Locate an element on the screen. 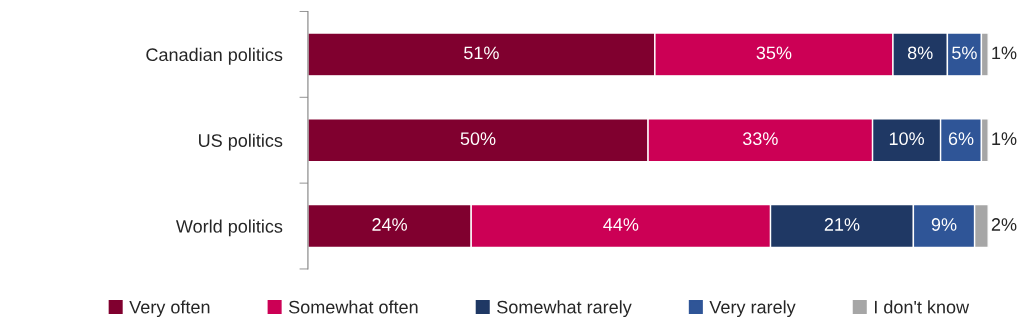 This screenshot has height=328, width=1023. legend-label: I don't know is located at coordinates (922, 307).